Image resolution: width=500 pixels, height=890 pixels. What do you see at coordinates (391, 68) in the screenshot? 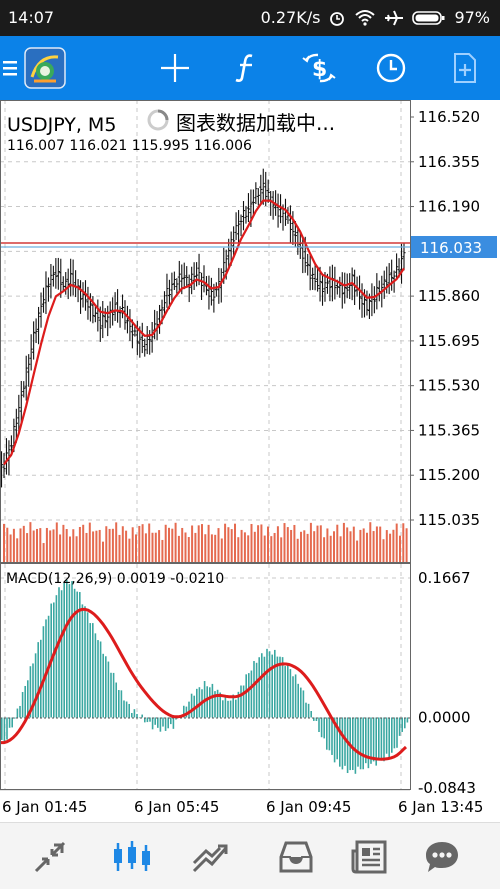
I see `timeframe-button` at bounding box center [391, 68].